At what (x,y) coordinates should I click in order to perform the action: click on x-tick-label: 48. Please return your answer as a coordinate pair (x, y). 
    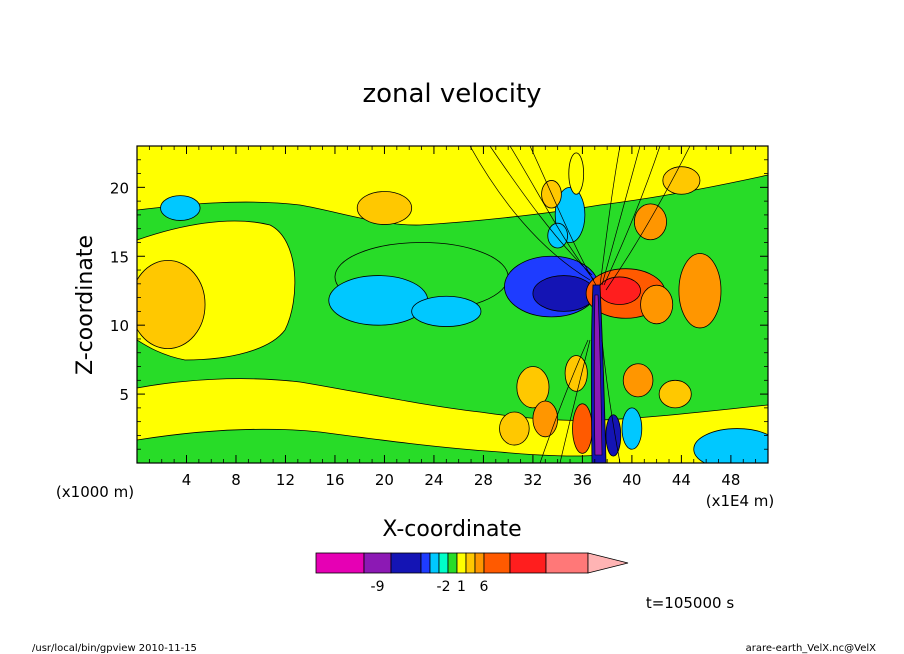
    Looking at the image, I should click on (730, 480).